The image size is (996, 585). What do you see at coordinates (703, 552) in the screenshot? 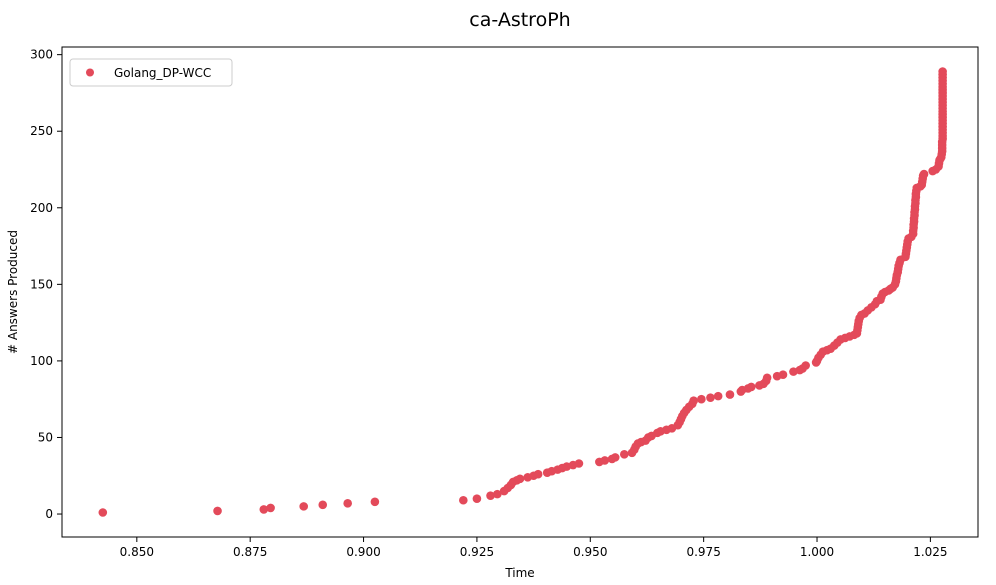
I see `x-tick-label: 0.975` at bounding box center [703, 552].